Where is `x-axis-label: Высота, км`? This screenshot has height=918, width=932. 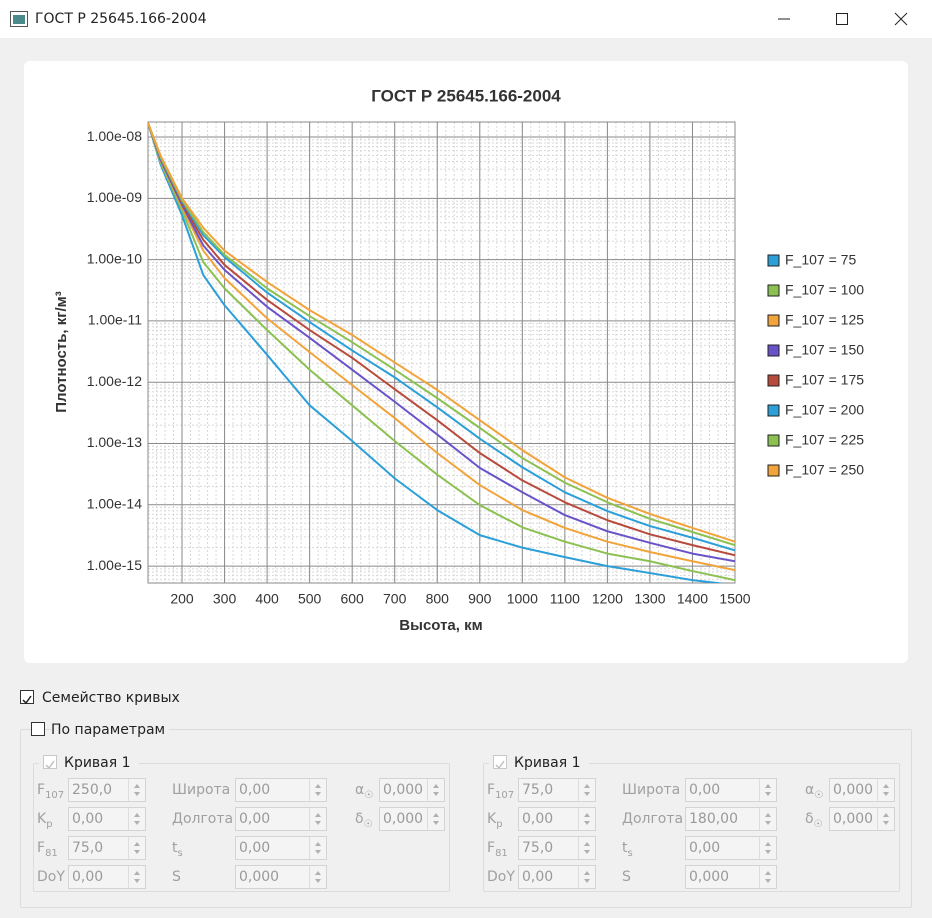 x-axis-label: Высота, км is located at coordinates (440, 625).